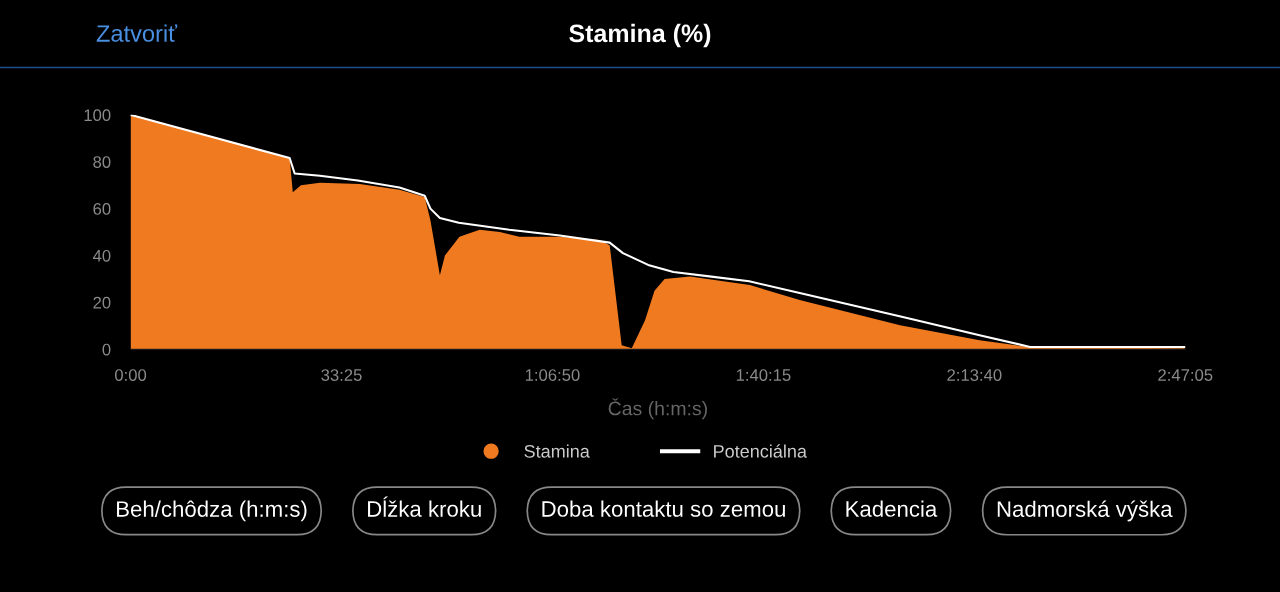 This screenshot has width=1280, height=592. What do you see at coordinates (760, 451) in the screenshot?
I see `legend-label: Potenciálna` at bounding box center [760, 451].